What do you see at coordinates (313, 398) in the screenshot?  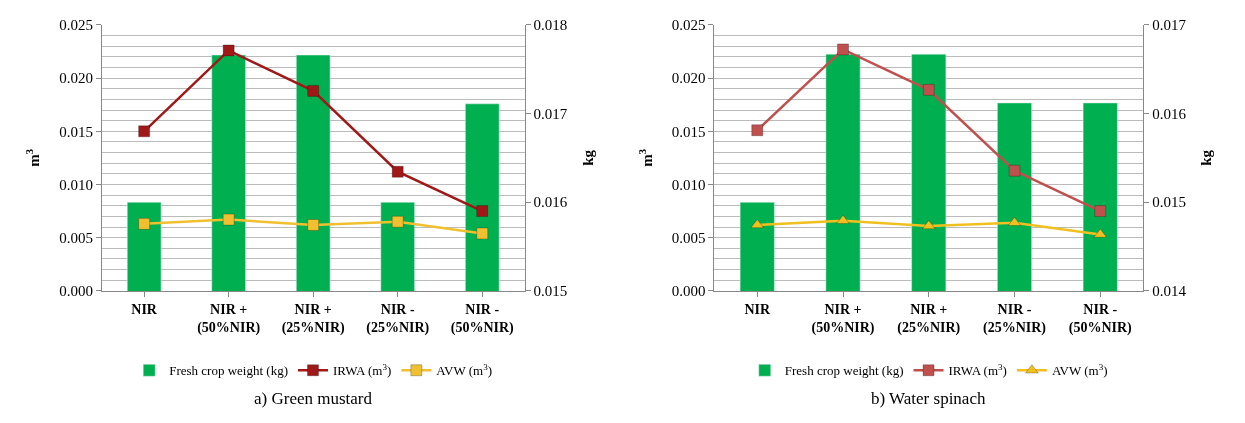 I see `text: a) Green mustard` at bounding box center [313, 398].